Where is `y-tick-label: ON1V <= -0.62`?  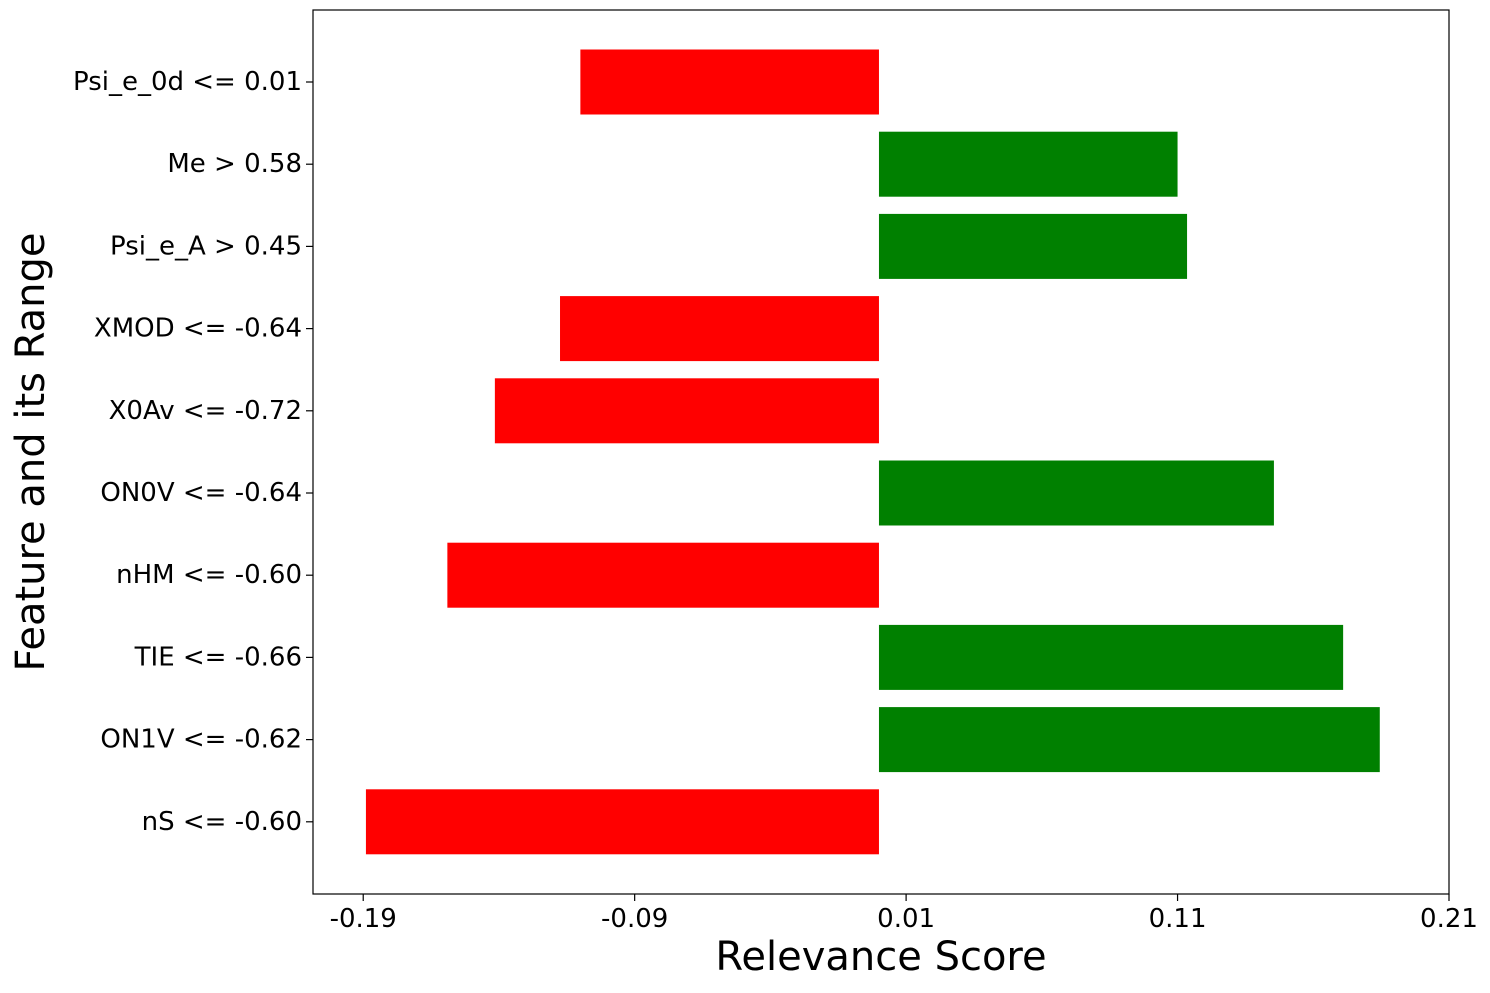 y-tick-label: ON1V <= -0.62 is located at coordinates (201, 740).